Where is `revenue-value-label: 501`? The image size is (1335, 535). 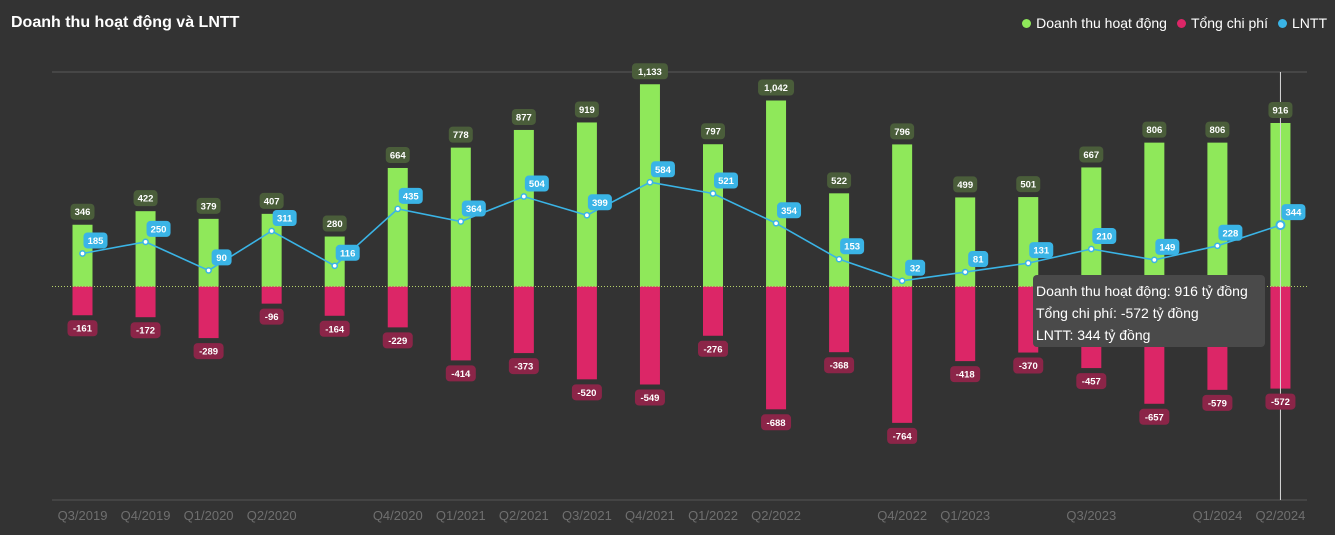 revenue-value-label: 501 is located at coordinates (1028, 185).